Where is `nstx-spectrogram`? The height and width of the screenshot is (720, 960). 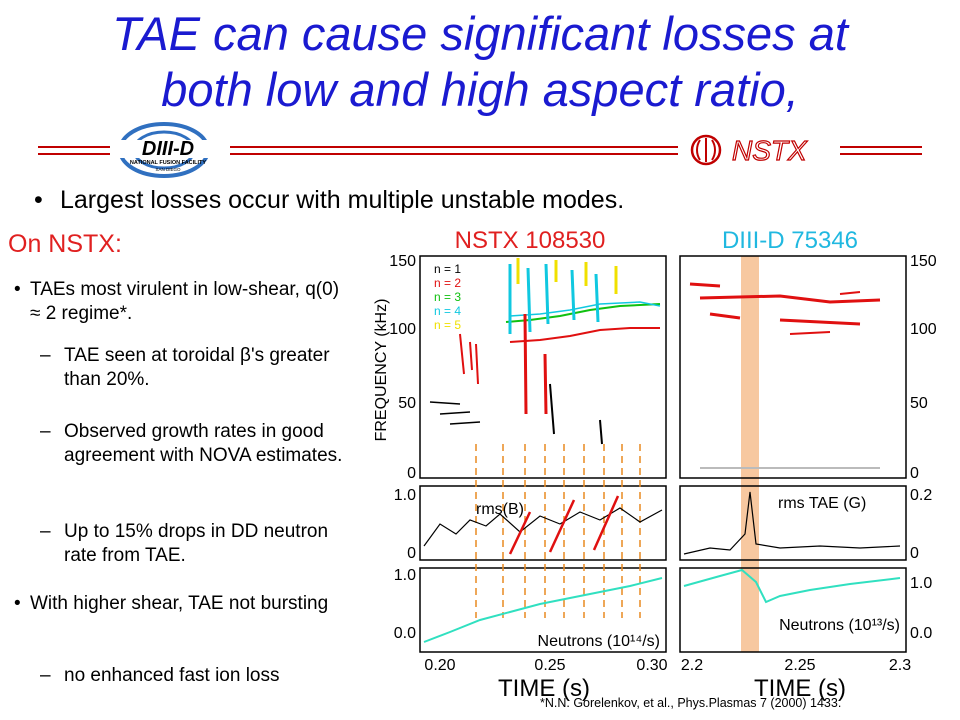
nstx-spectrogram is located at coordinates (545, 351).